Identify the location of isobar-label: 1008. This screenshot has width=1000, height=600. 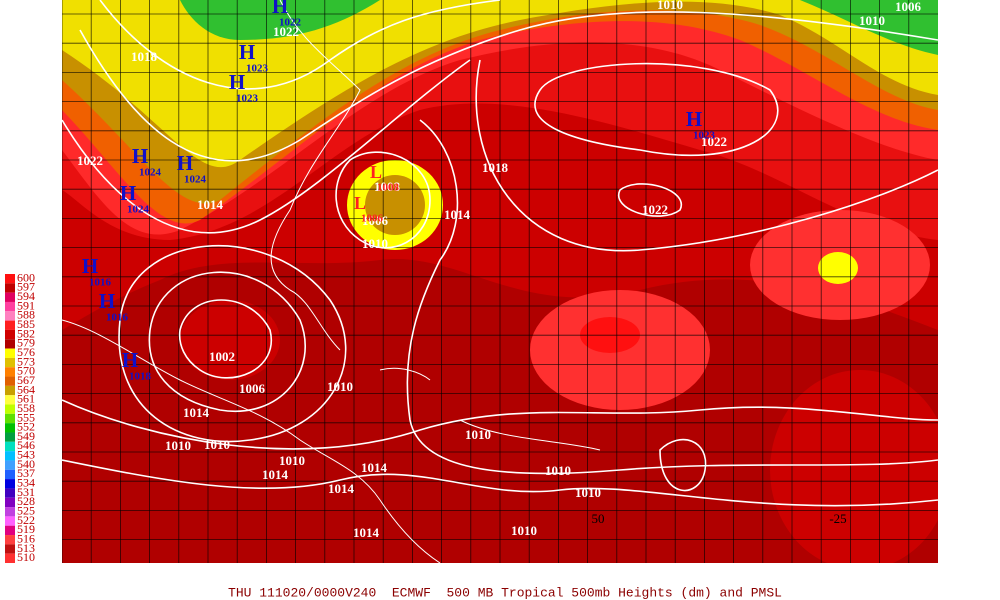
(387, 186).